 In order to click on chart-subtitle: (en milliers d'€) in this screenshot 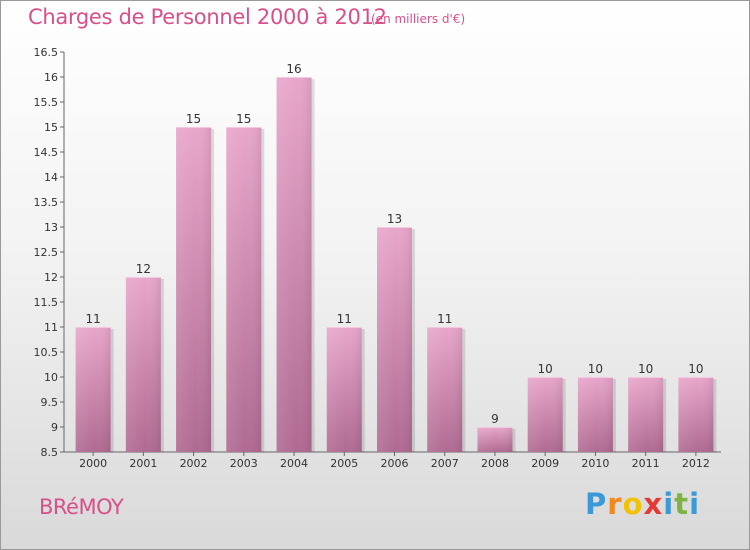, I will do `click(418, 19)`.